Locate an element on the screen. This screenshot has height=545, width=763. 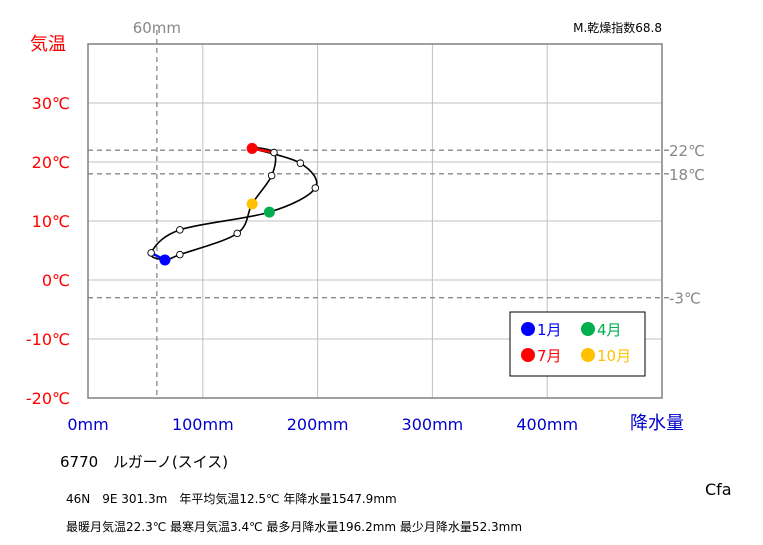
y-tick-label: 30℃ is located at coordinates (51, 103).